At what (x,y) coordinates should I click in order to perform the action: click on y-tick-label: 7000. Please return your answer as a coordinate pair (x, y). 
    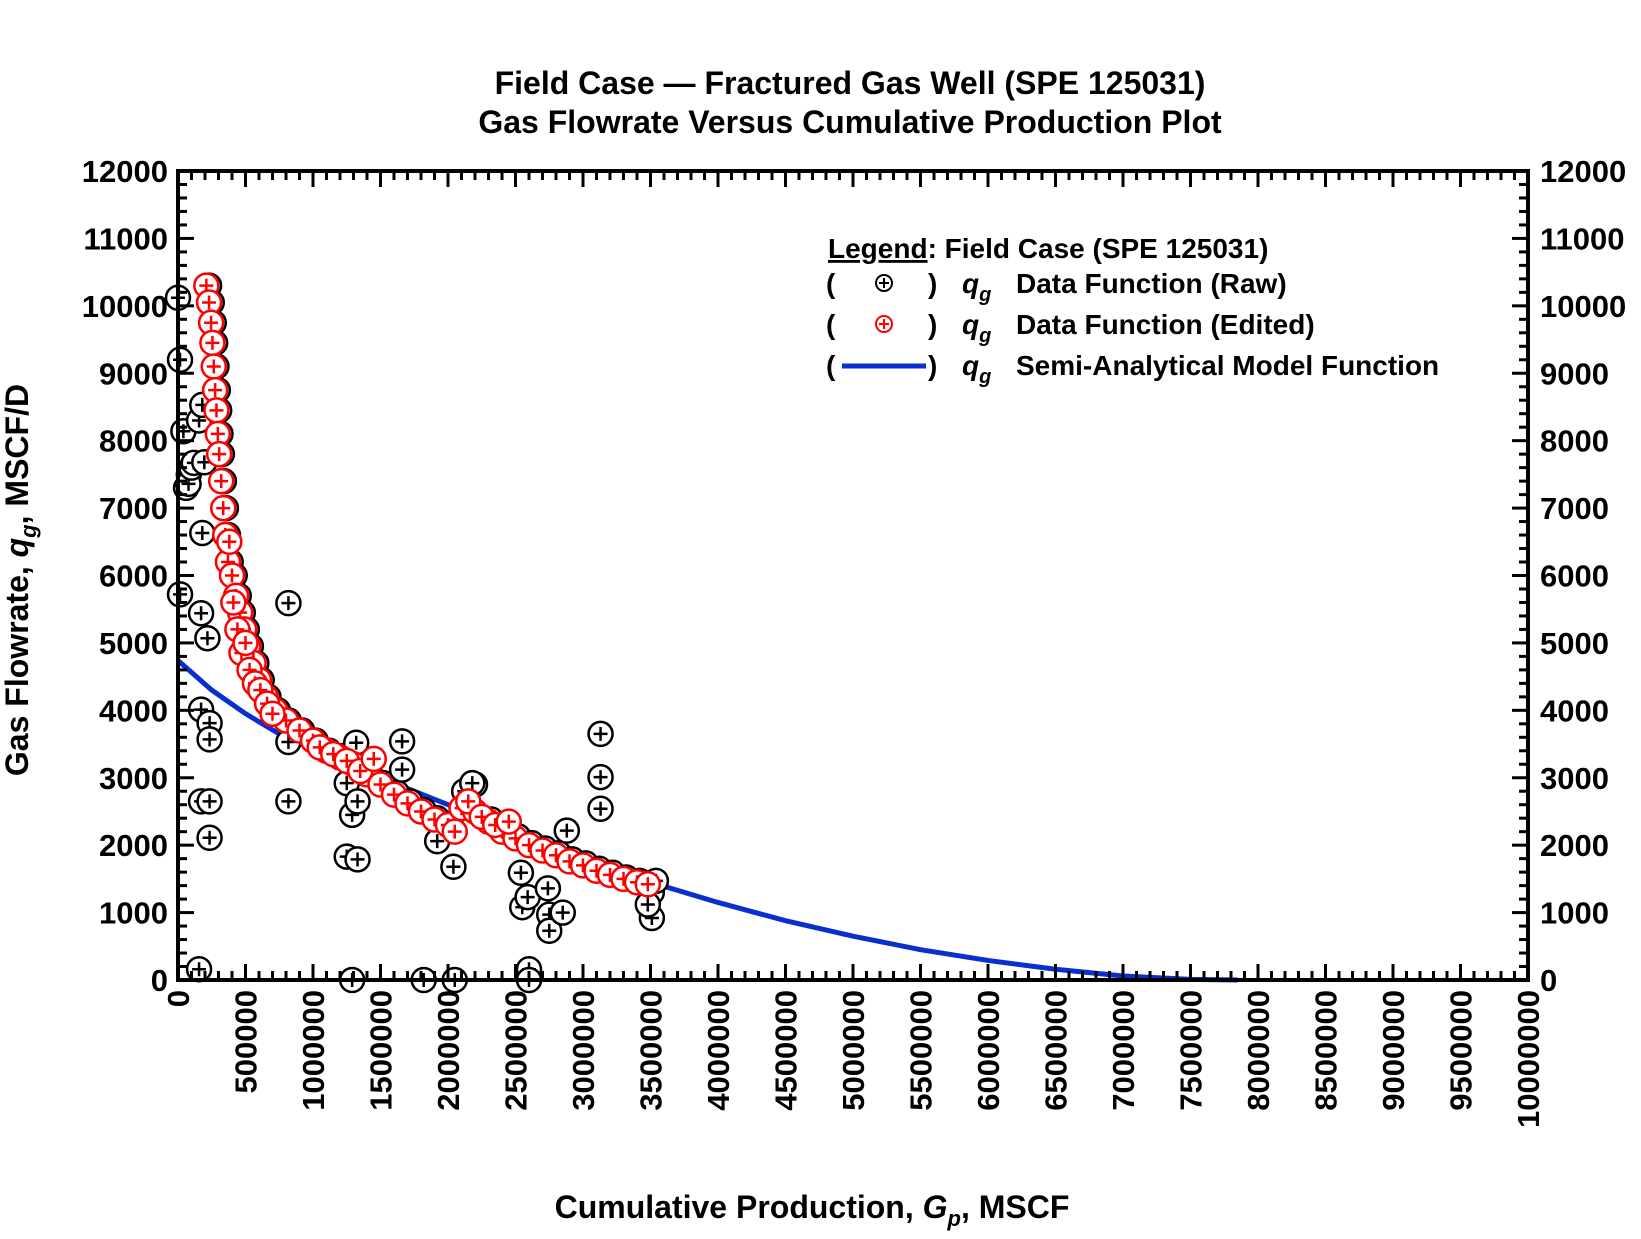
    Looking at the image, I should click on (133, 508).